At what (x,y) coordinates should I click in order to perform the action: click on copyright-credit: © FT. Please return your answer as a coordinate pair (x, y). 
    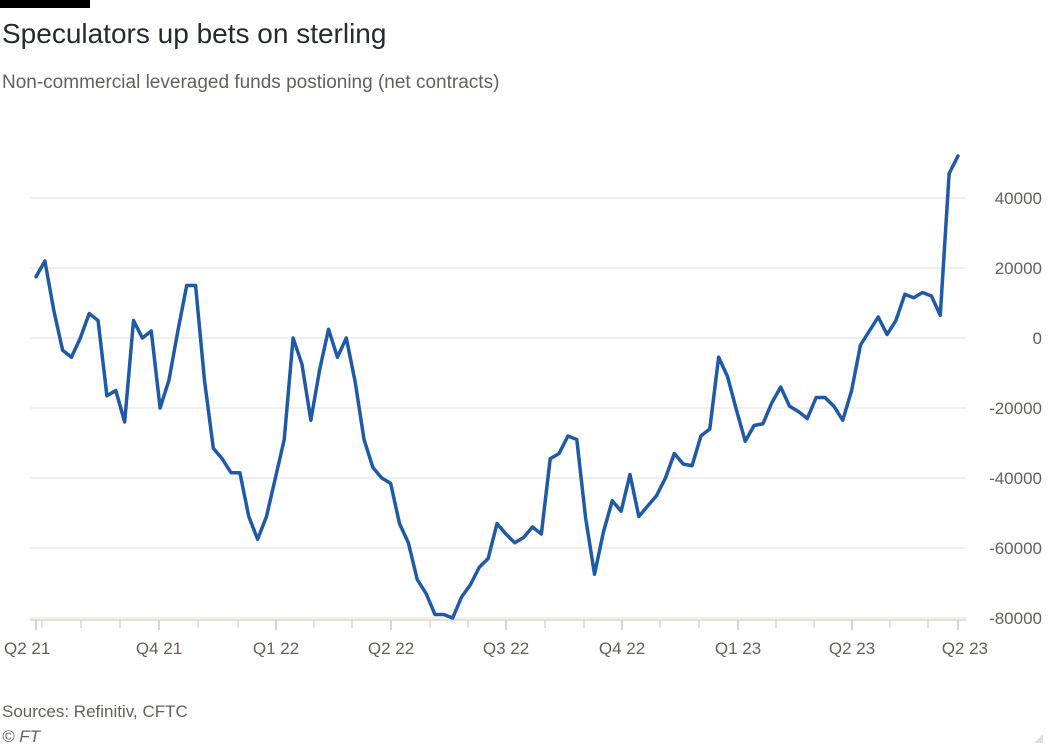
    Looking at the image, I should click on (21, 736).